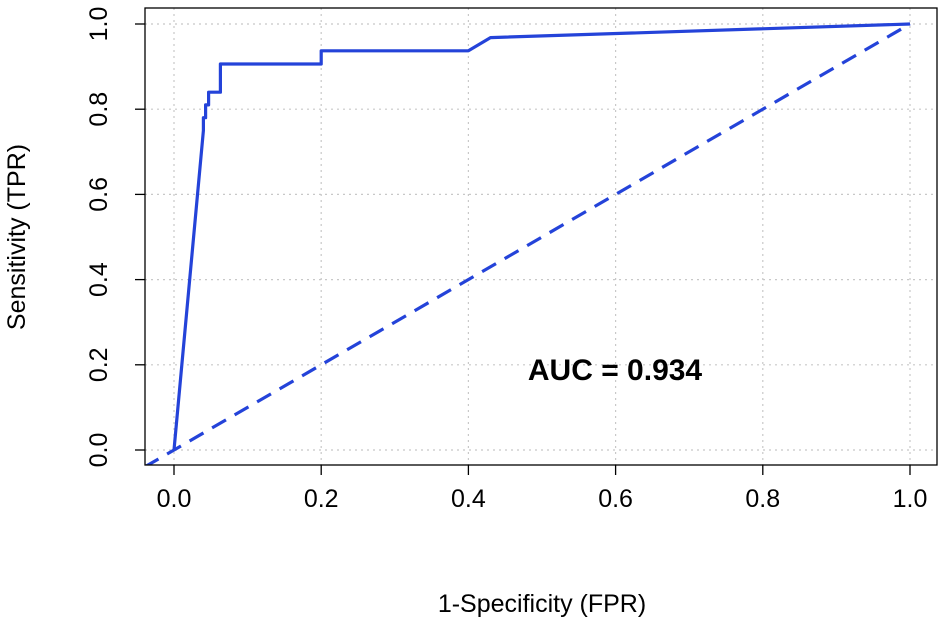 Image resolution: width=945 pixels, height=621 pixels. What do you see at coordinates (174, 499) in the screenshot?
I see `x-tick-label: 0.0` at bounding box center [174, 499].